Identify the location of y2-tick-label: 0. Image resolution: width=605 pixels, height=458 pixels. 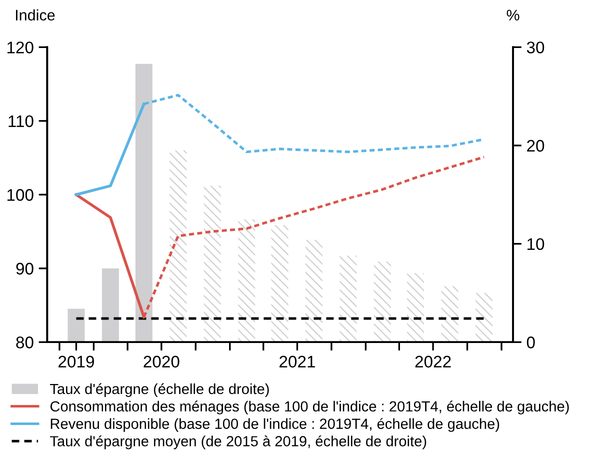
(530, 342).